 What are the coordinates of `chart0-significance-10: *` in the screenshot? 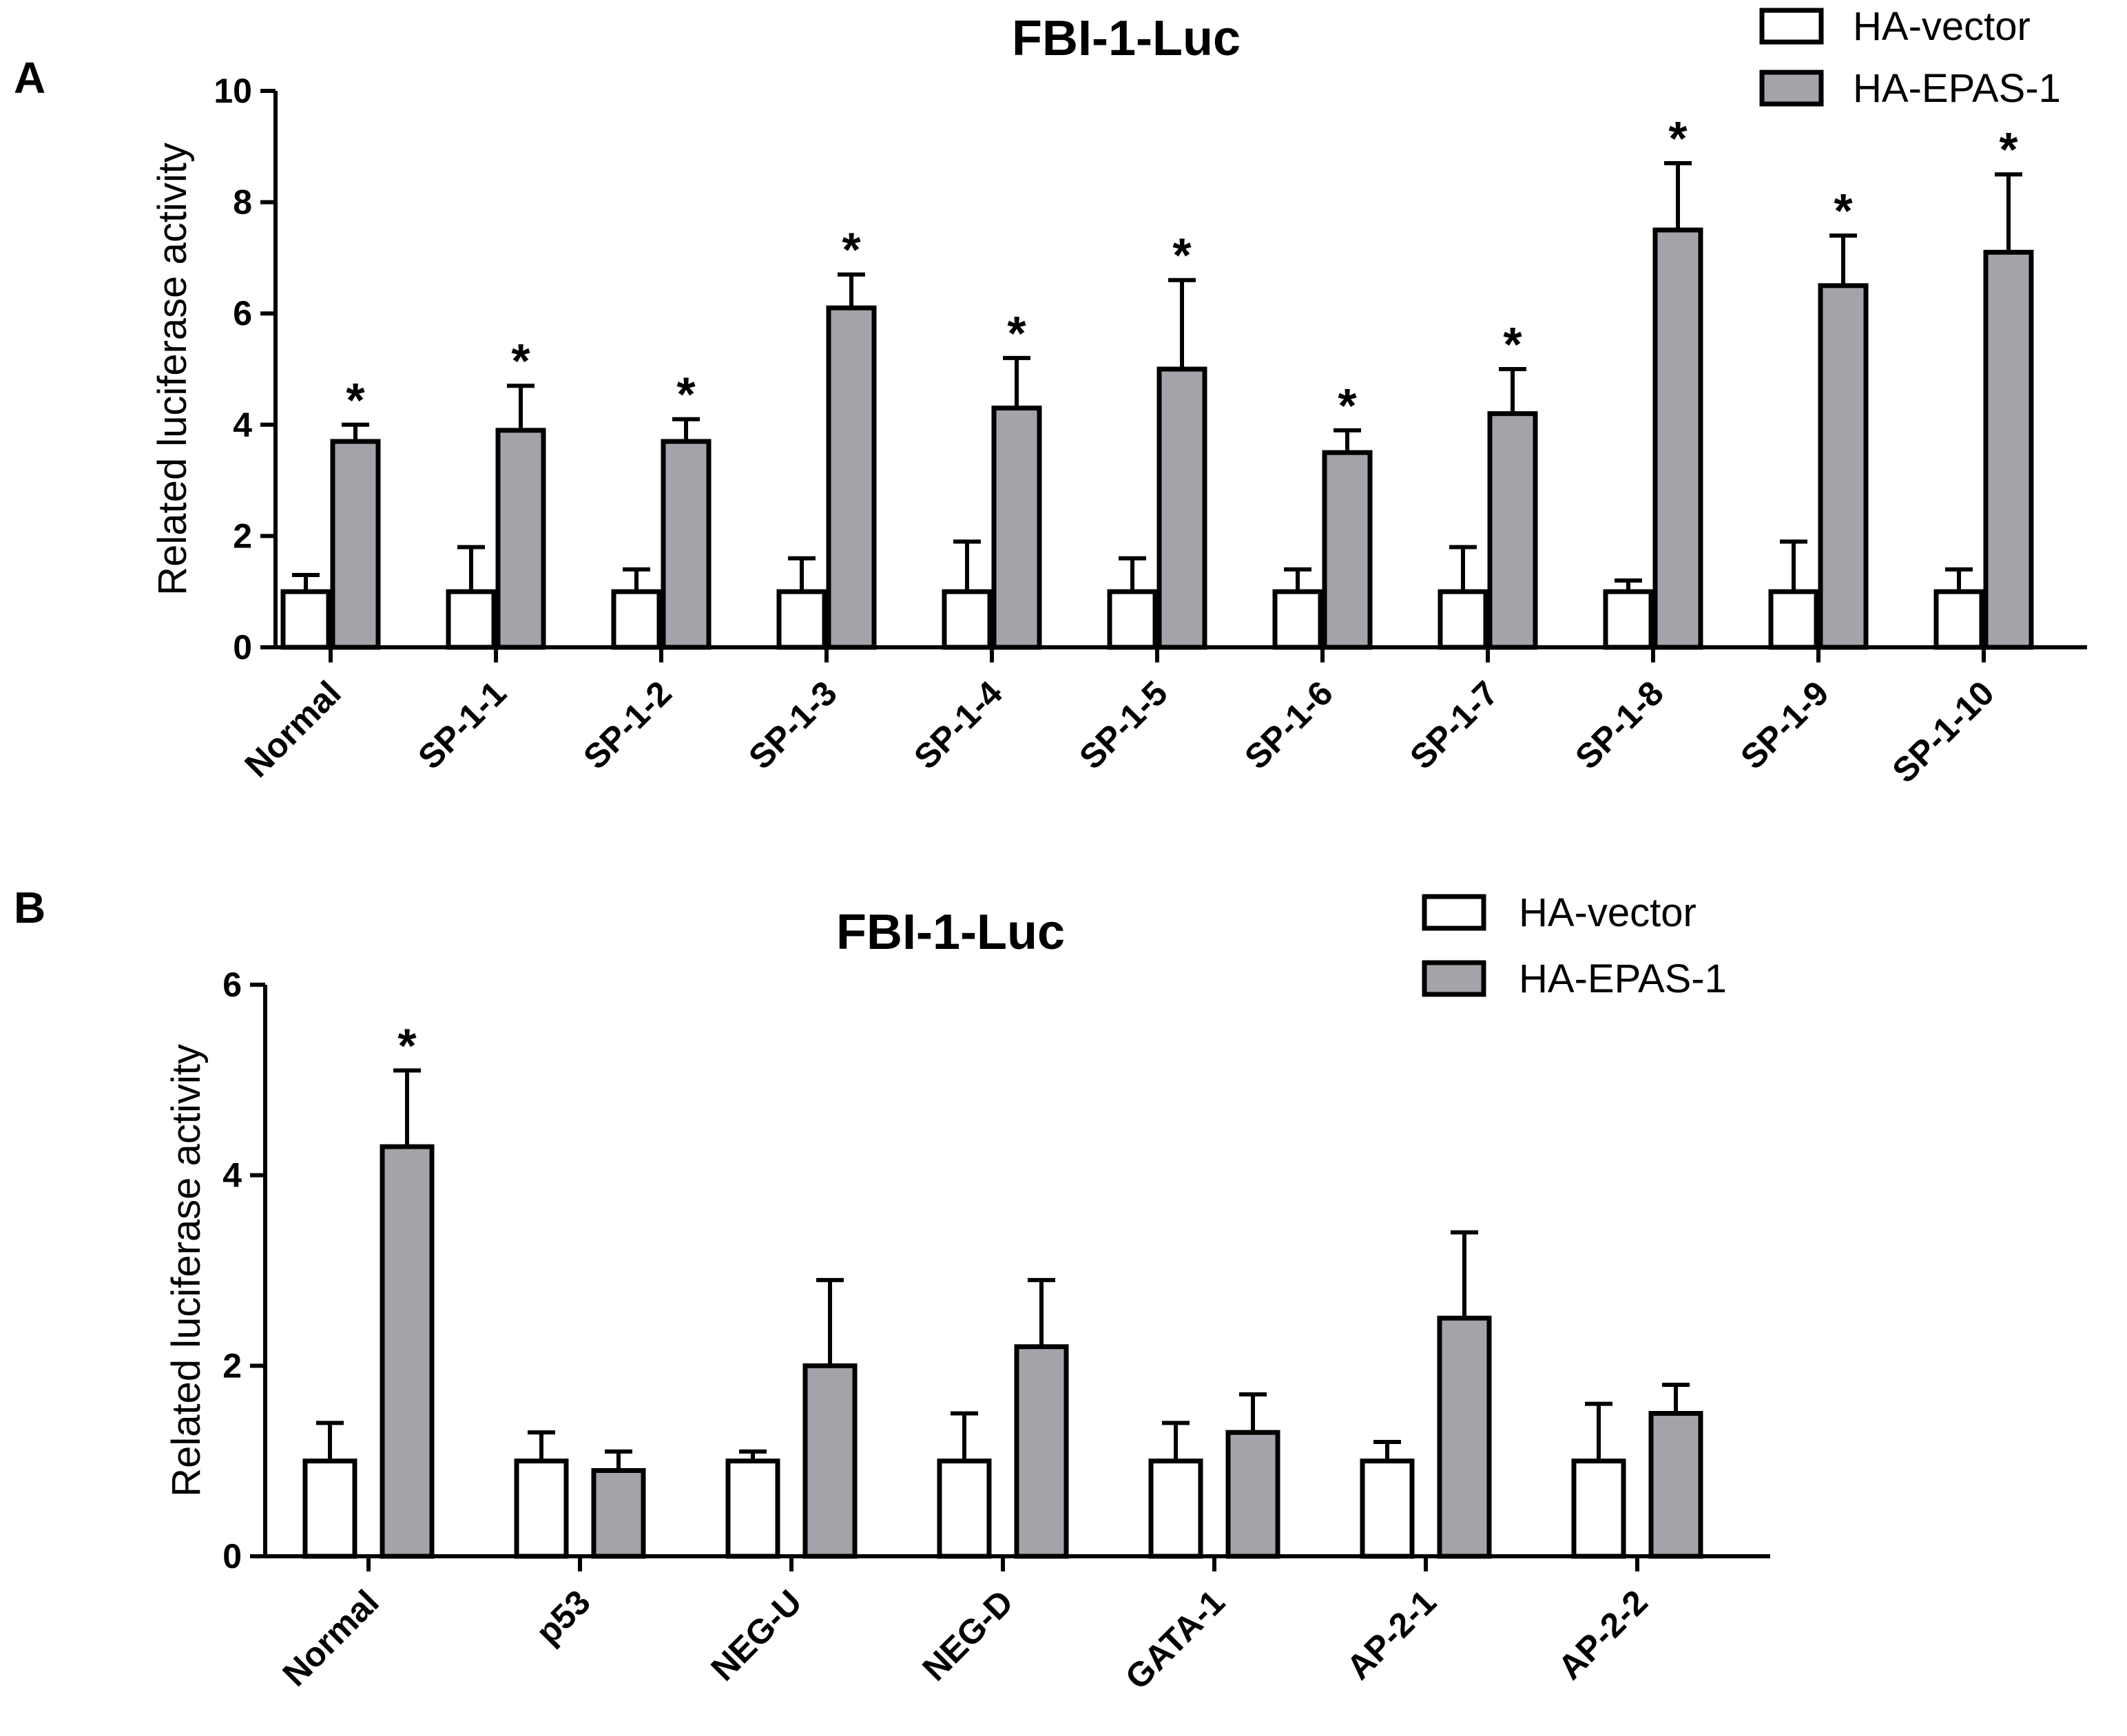 It's located at (2008, 149).